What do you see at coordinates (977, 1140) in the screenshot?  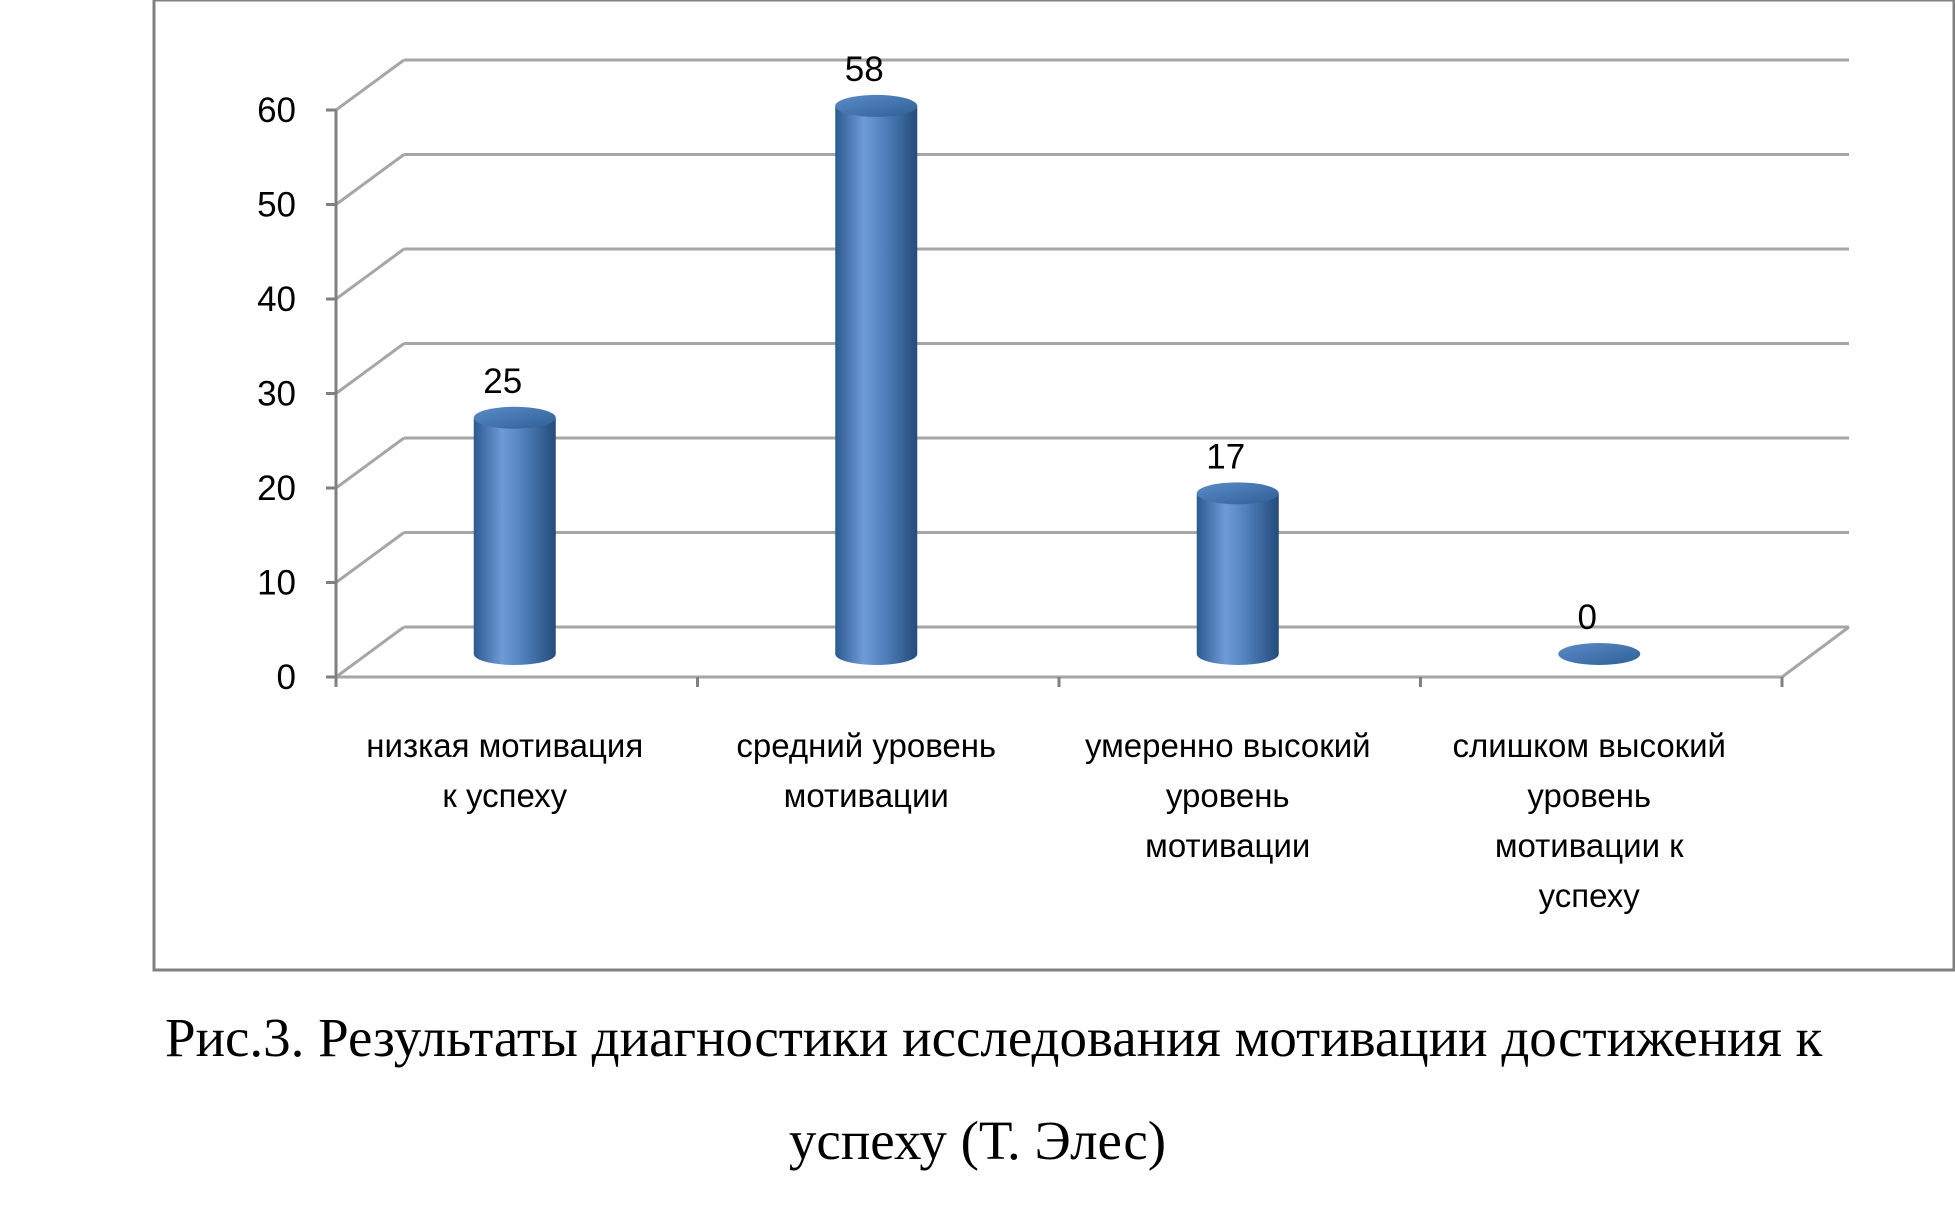 I see `figure-caption-line-2: успеху (Т. Элес)` at bounding box center [977, 1140].